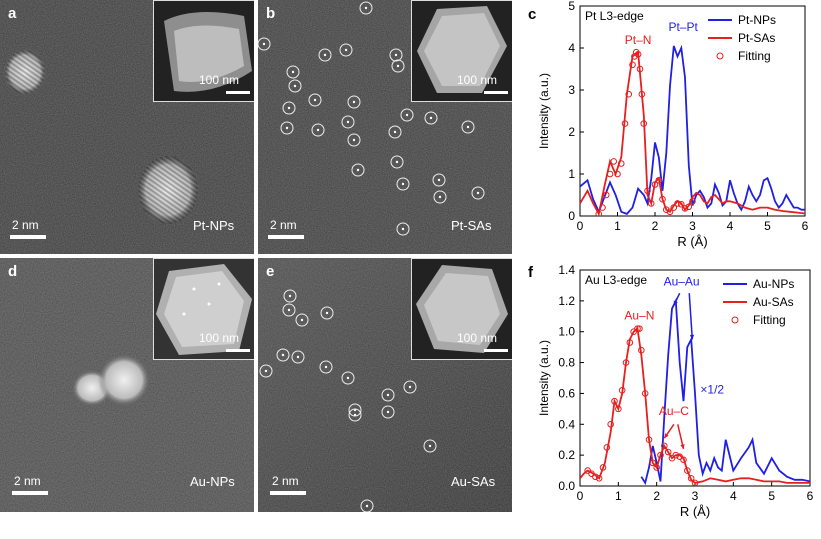 The height and width of the screenshot is (539, 821). Describe the element at coordinates (477, 80) in the screenshot. I see `inset-scale-text-b: 100 nm` at that location.